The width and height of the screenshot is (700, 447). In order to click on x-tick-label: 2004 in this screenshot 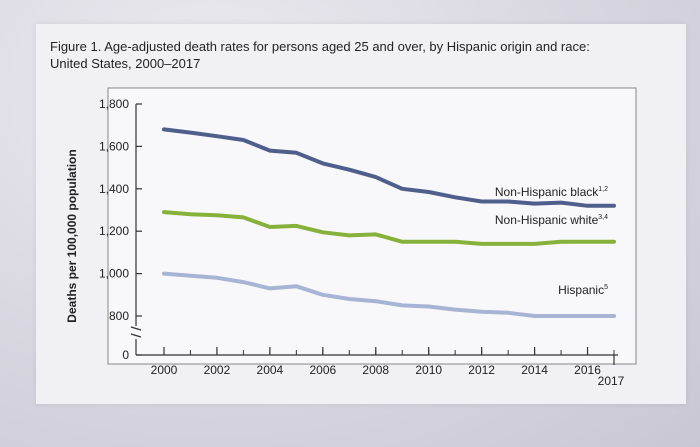, I will do `click(270, 370)`.